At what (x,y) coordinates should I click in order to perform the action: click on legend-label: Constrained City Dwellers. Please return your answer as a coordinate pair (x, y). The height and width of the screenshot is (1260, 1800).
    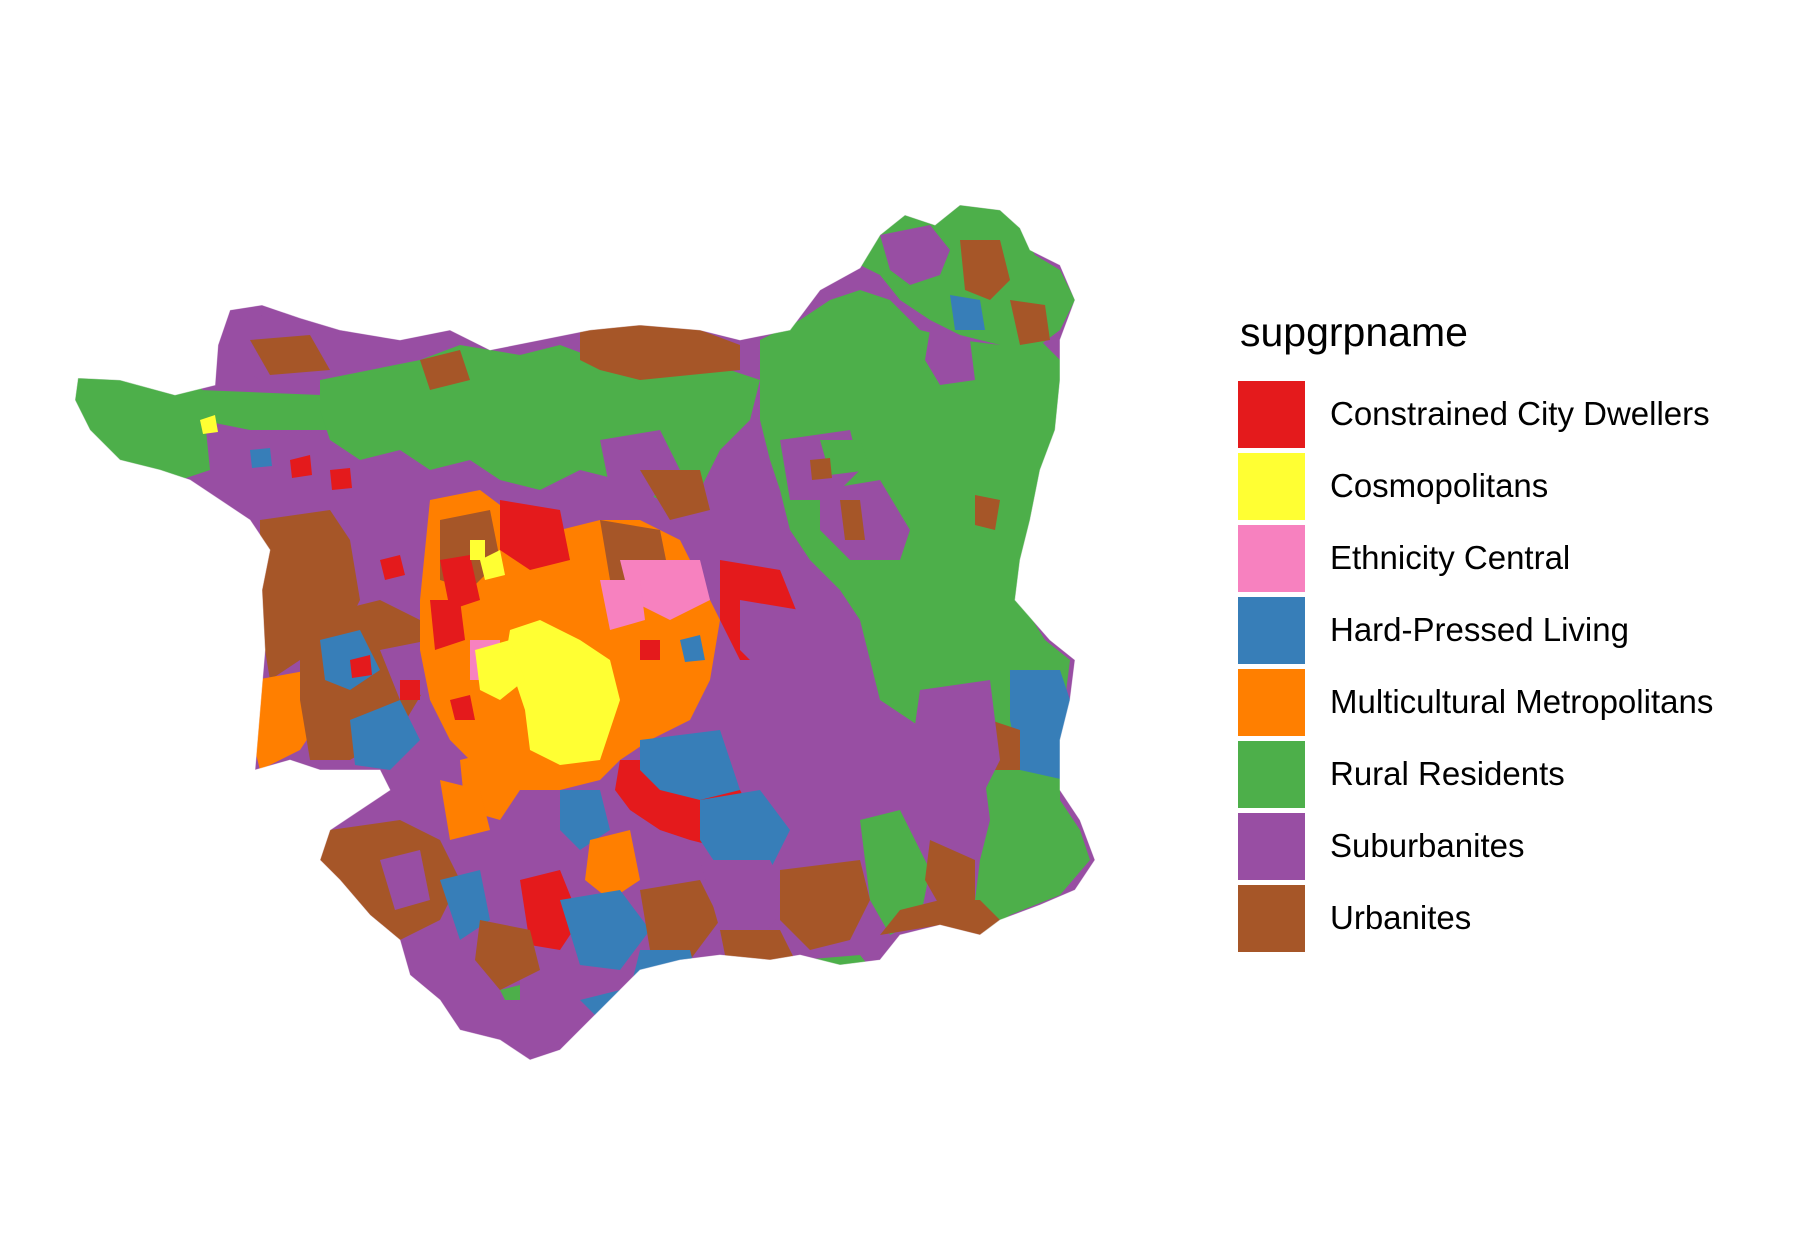
    Looking at the image, I should click on (1520, 413).